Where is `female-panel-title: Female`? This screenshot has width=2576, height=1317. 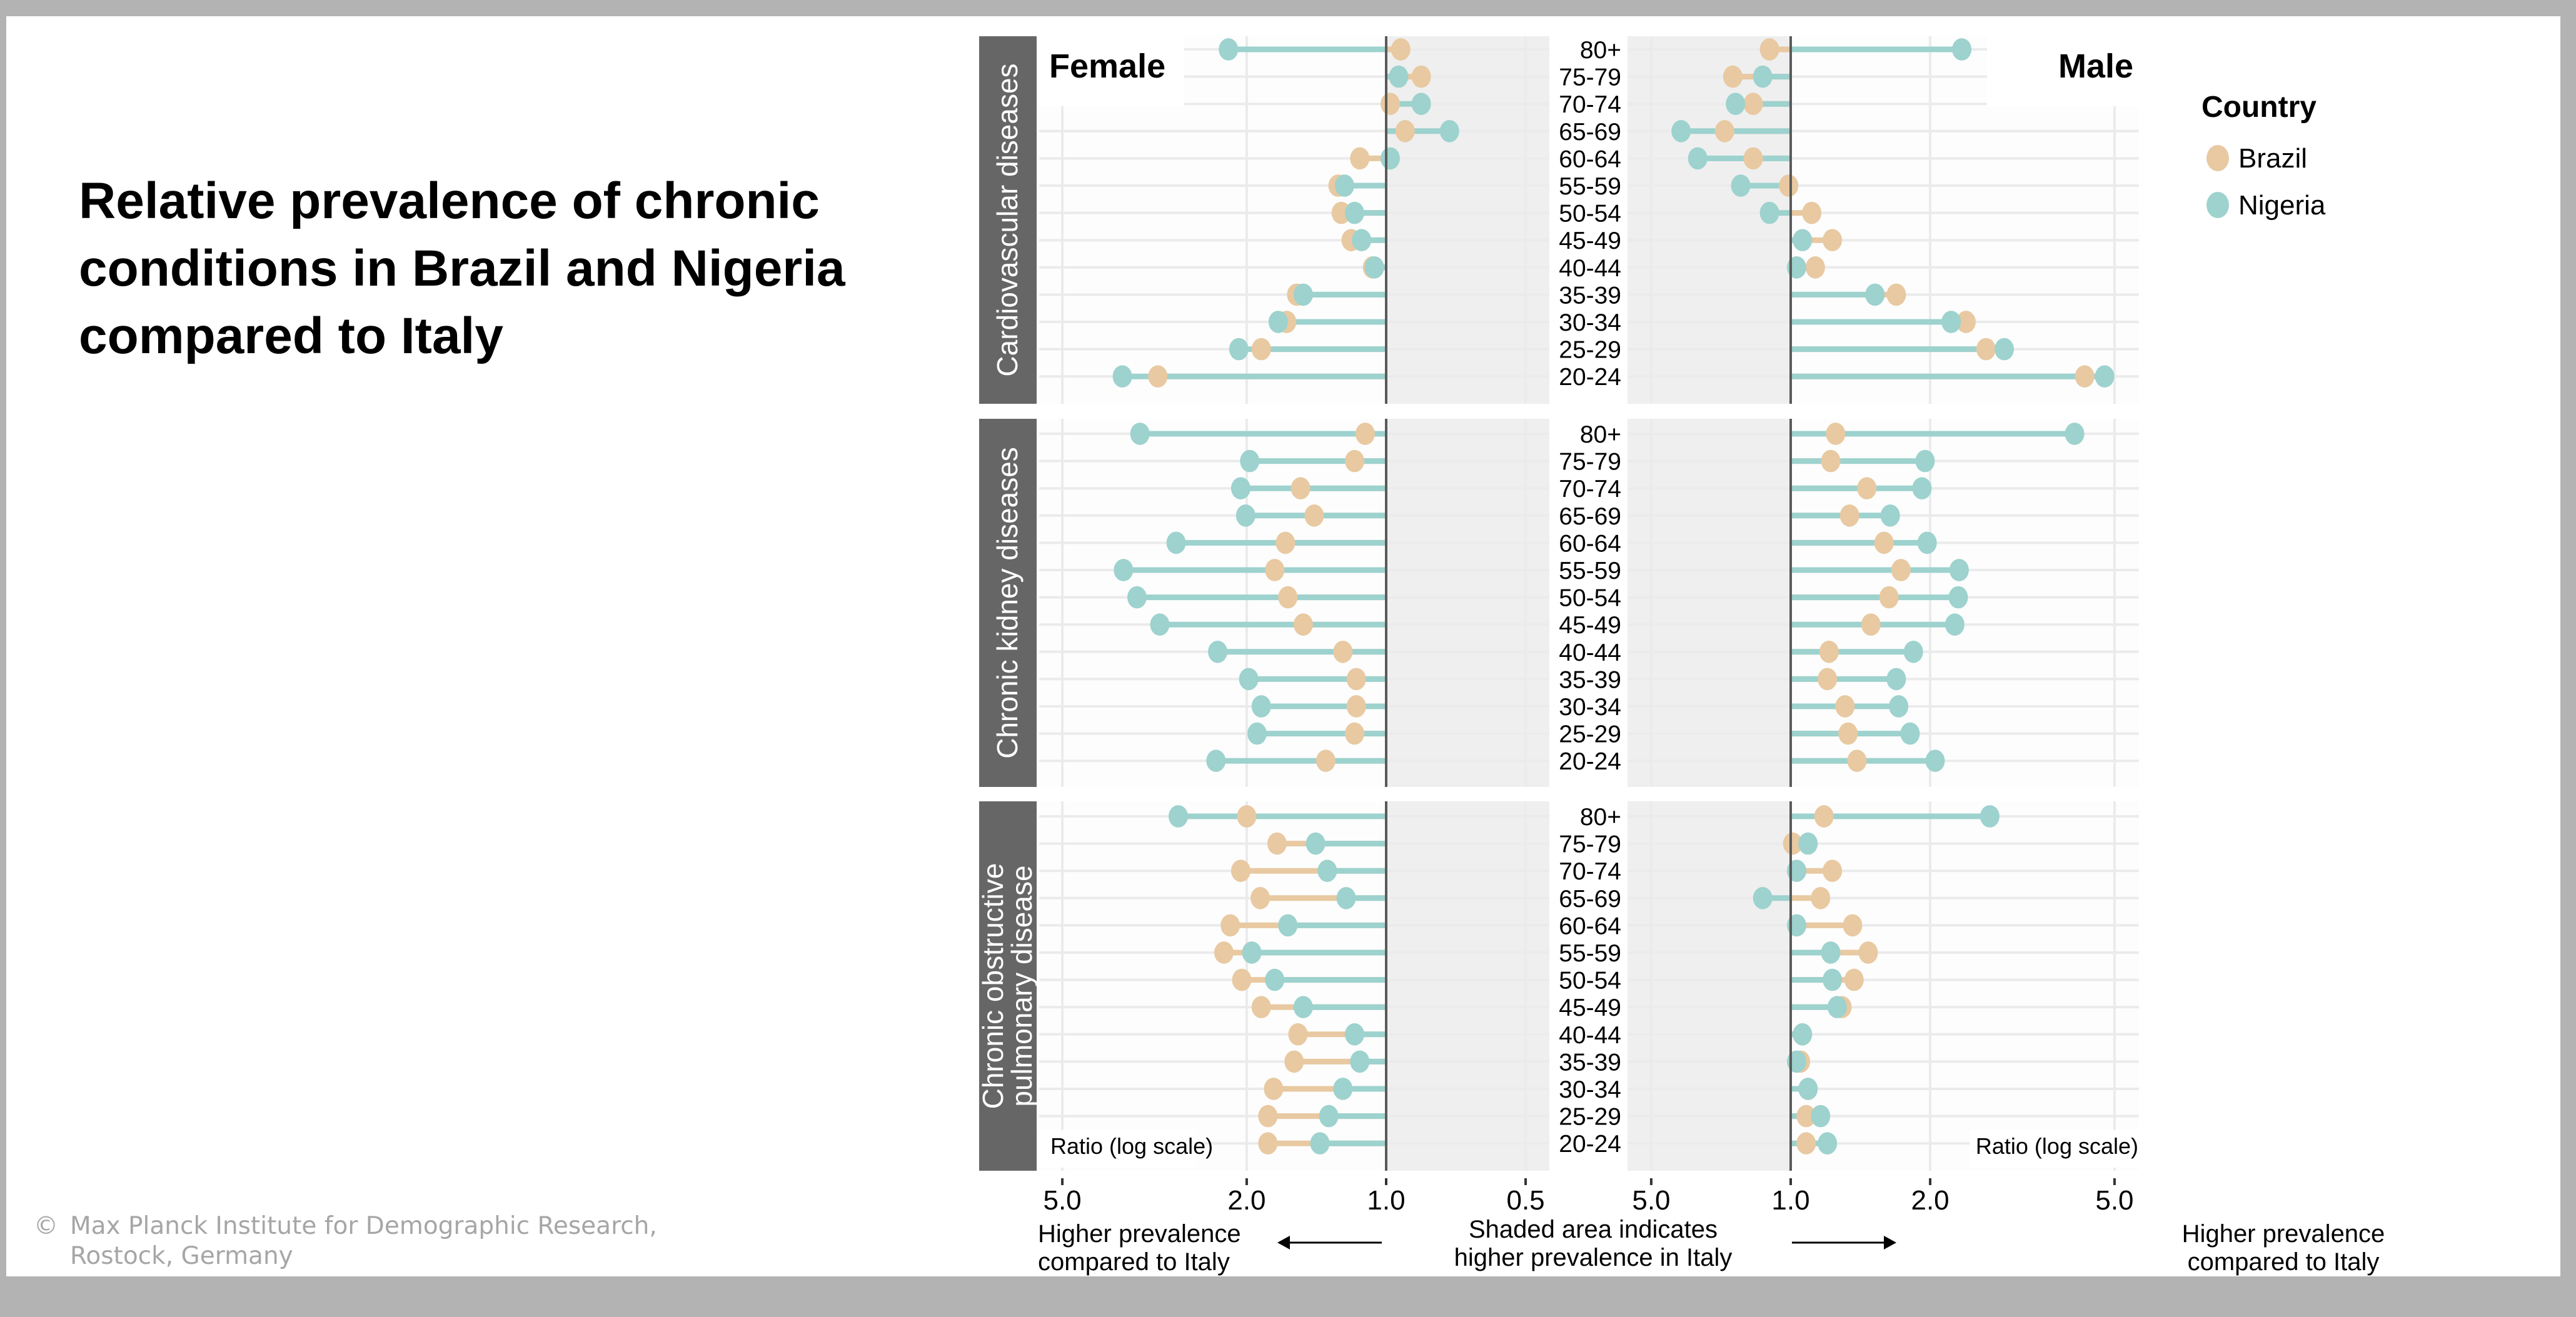
female-panel-title: Female is located at coordinates (1107, 66).